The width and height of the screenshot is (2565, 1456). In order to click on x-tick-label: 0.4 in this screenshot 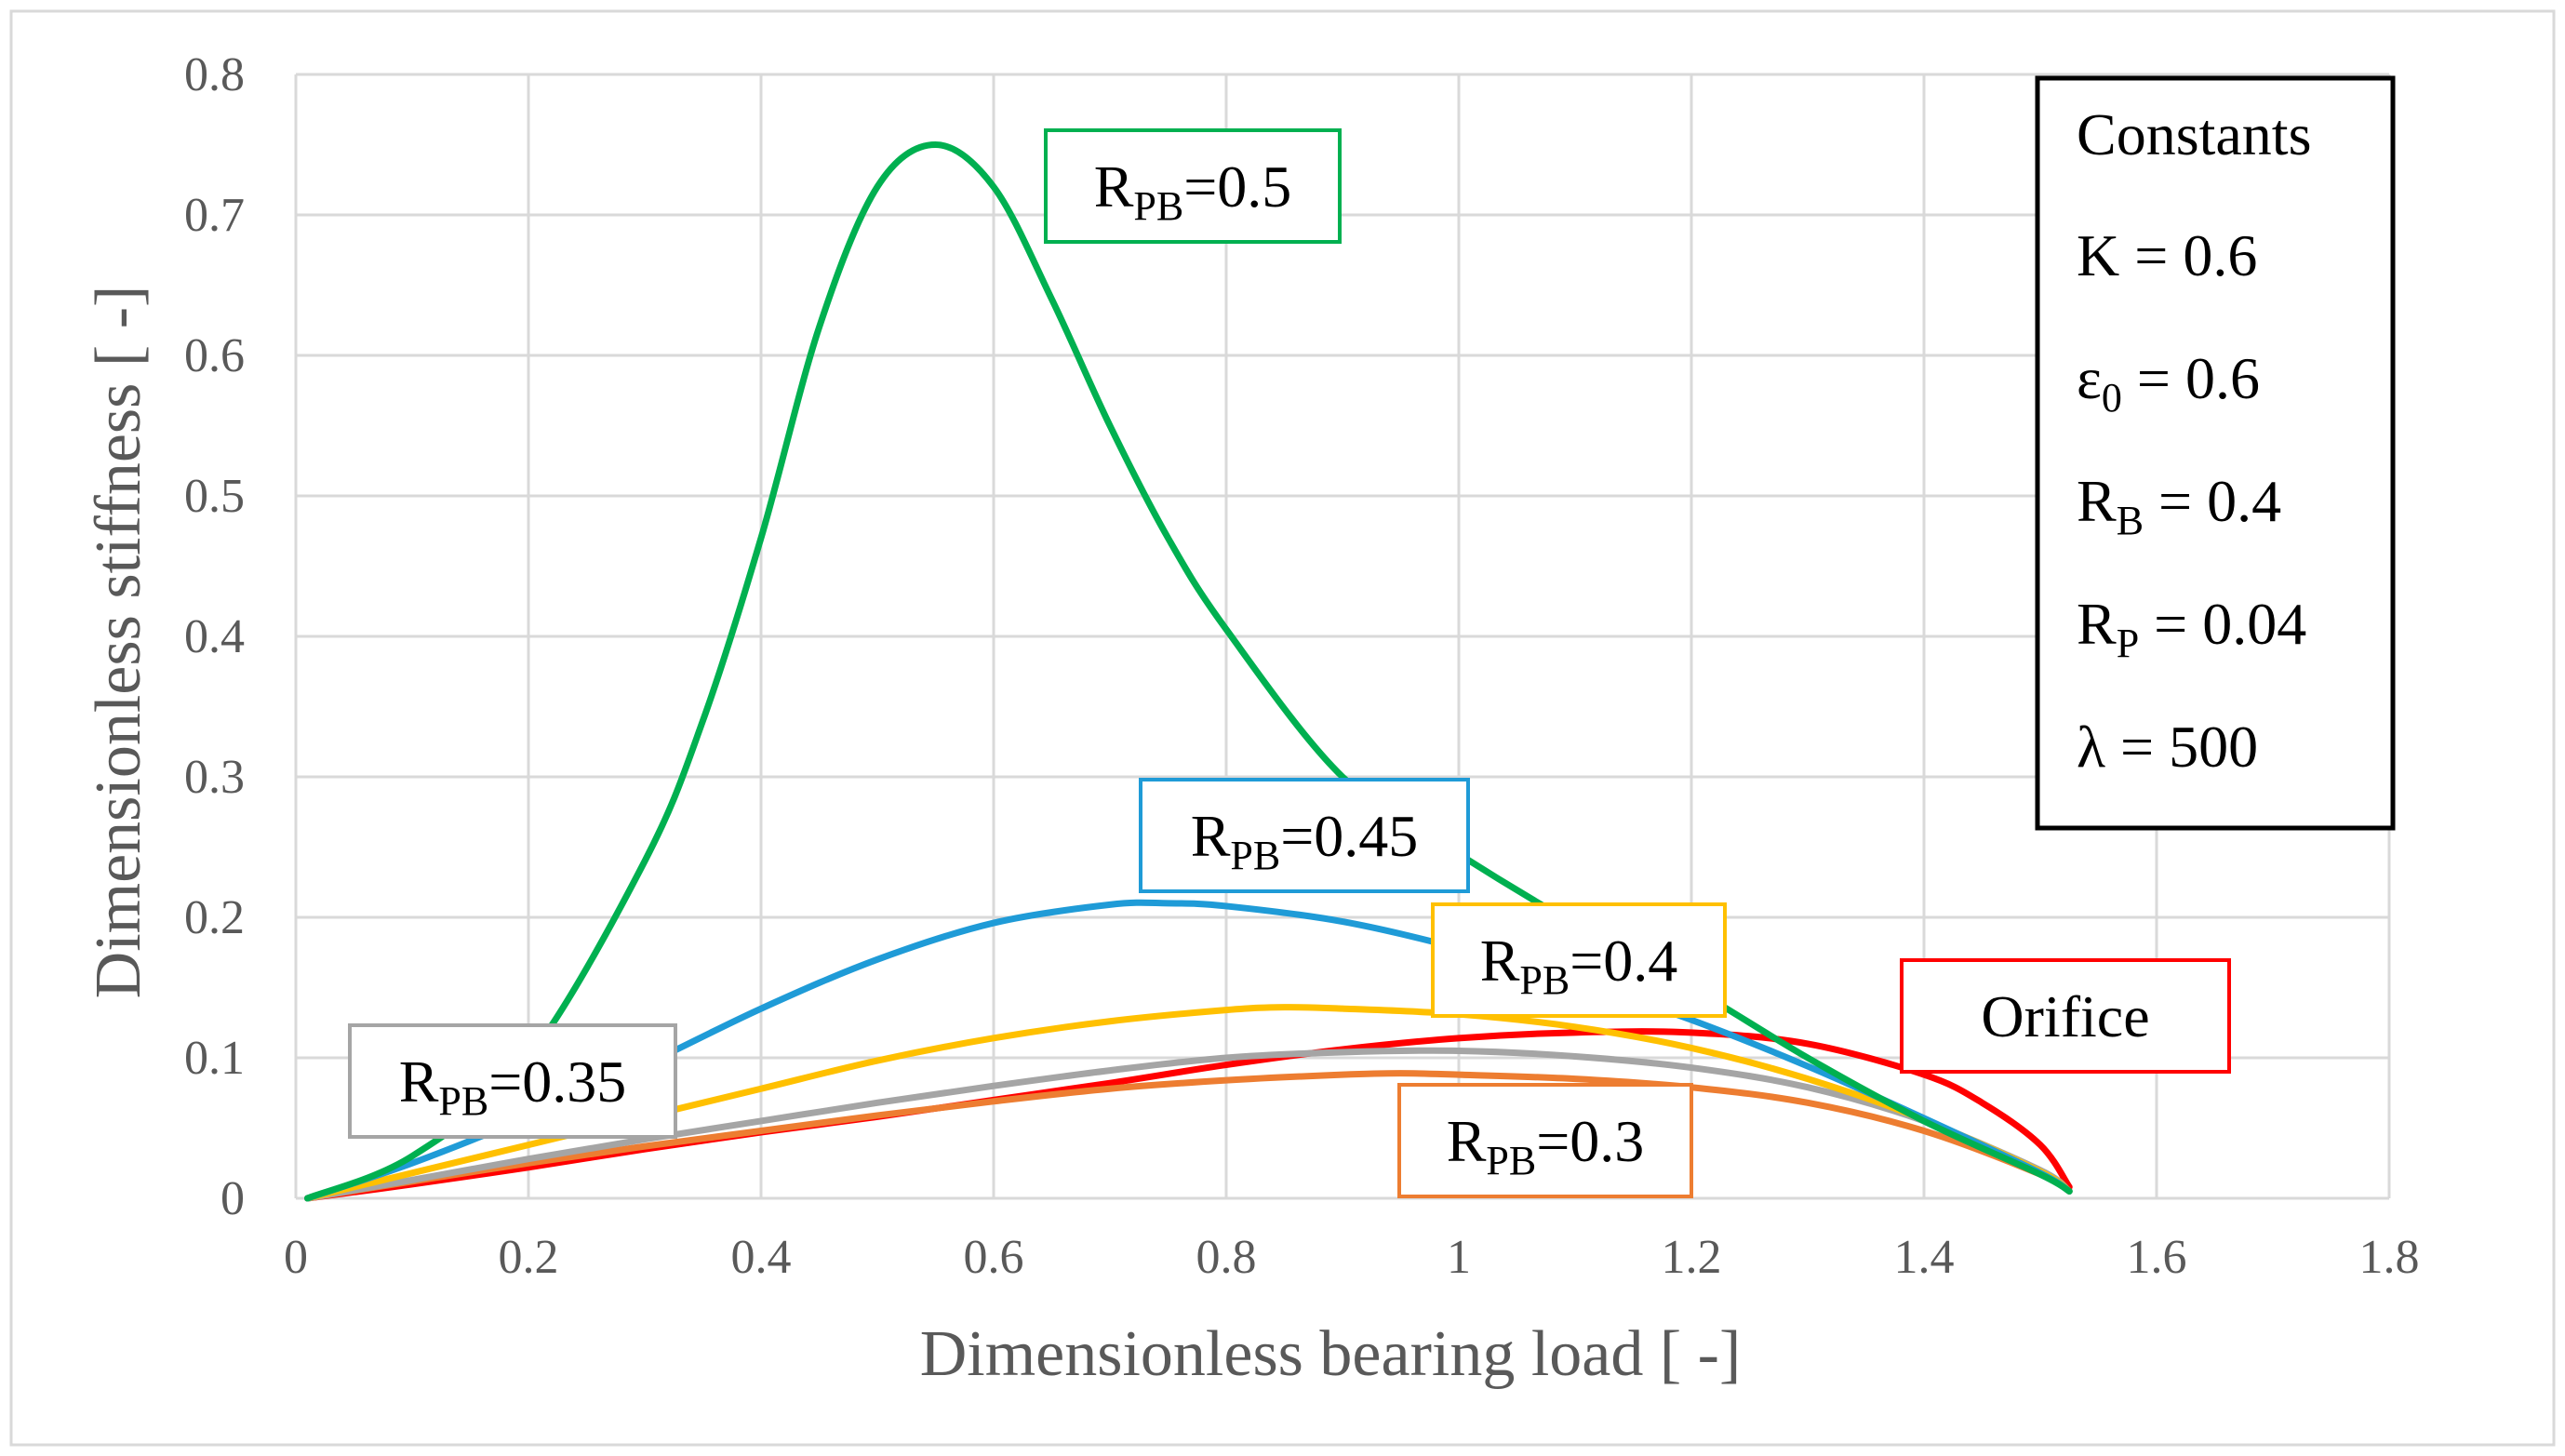, I will do `click(762, 1257)`.